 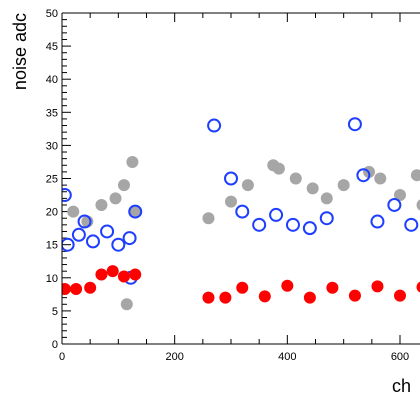 What do you see at coordinates (52, 180) in the screenshot?
I see `y-tick-label: 25` at bounding box center [52, 180].